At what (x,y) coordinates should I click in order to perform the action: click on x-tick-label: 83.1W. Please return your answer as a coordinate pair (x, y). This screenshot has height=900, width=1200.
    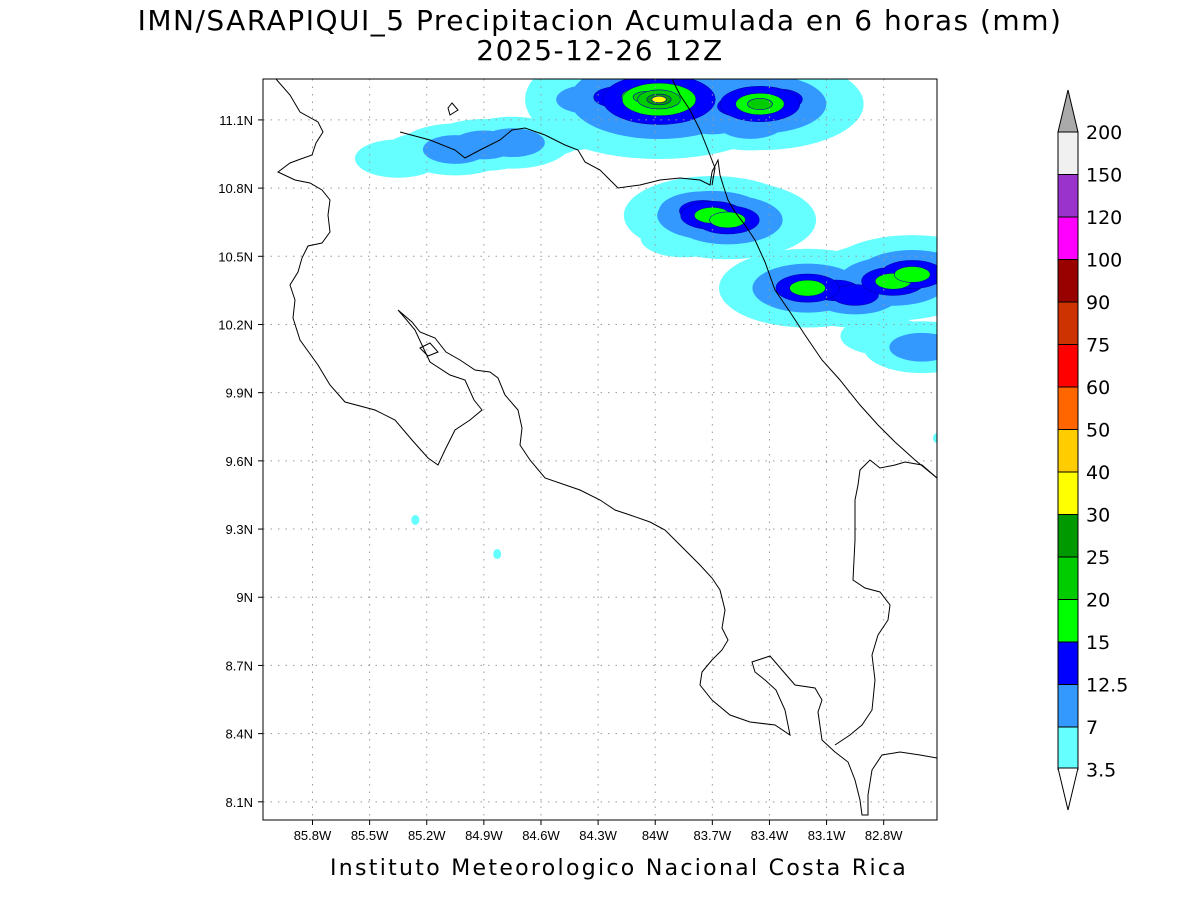
    Looking at the image, I should click on (827, 835).